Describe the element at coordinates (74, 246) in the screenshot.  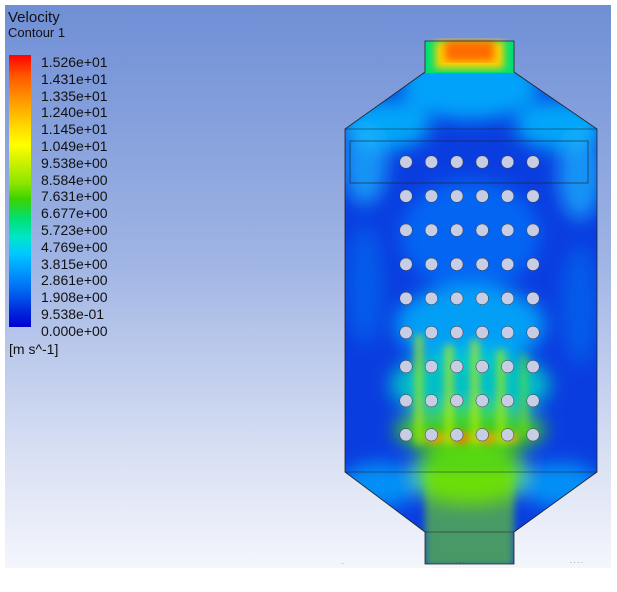
I see `legend-label: 4.769e+00` at that location.